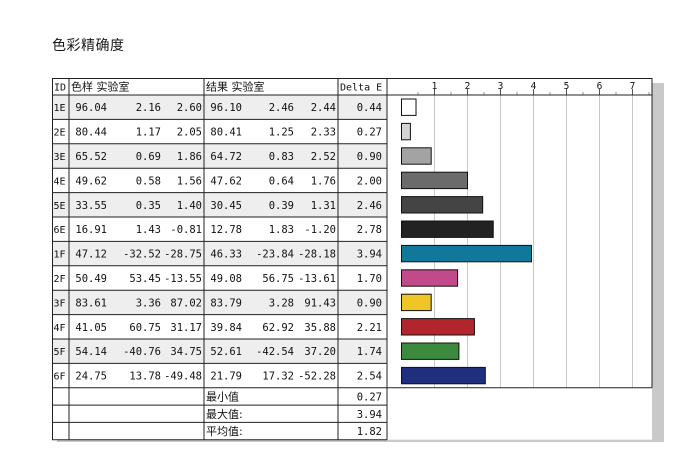 Image resolution: width=682 pixels, height=449 pixels. Describe the element at coordinates (369, 133) in the screenshot. I see `delta-e-value: 0.27` at that location.